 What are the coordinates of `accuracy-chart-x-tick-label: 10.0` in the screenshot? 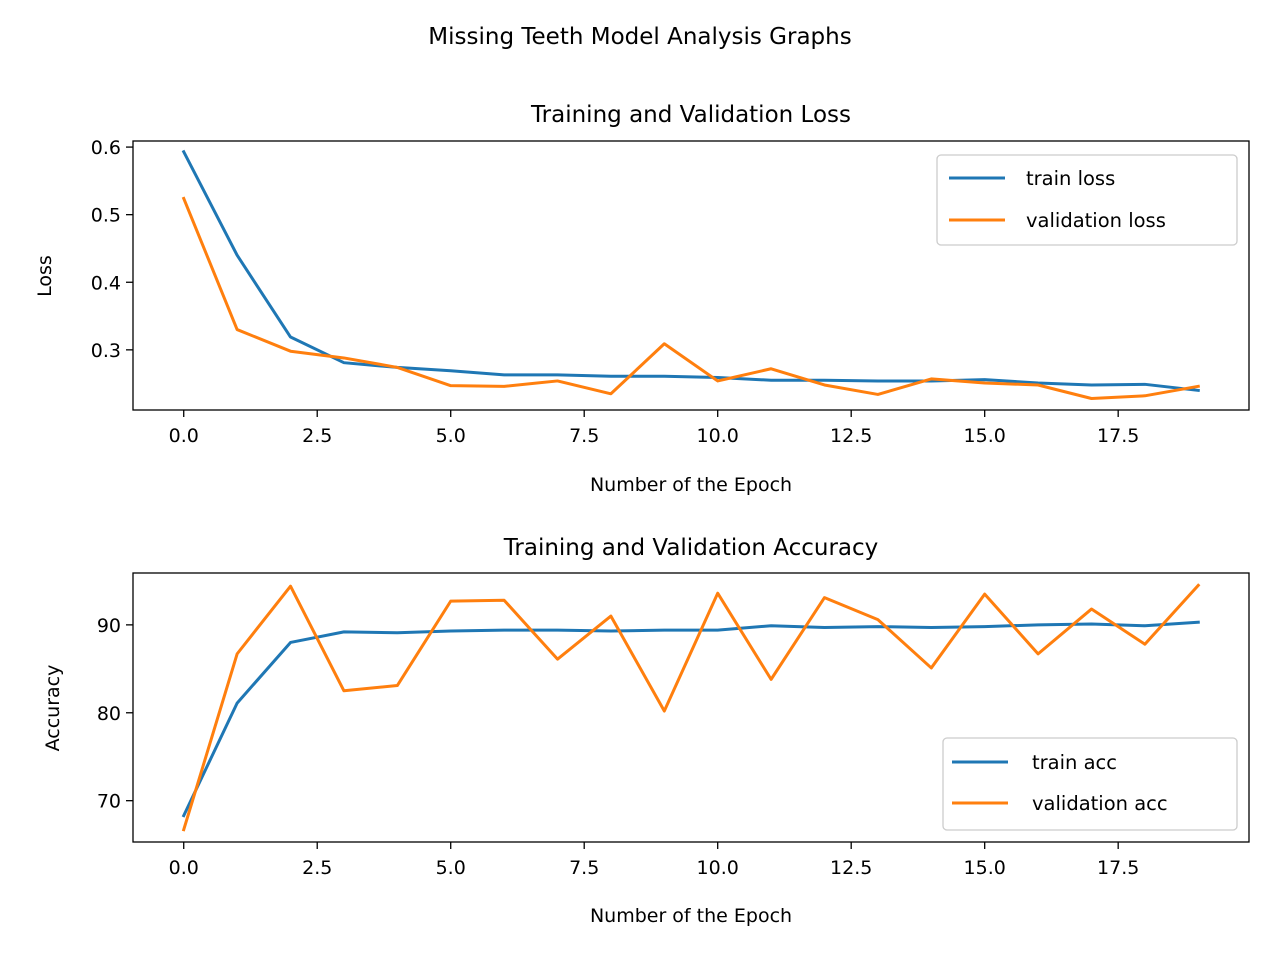 It's located at (718, 868).